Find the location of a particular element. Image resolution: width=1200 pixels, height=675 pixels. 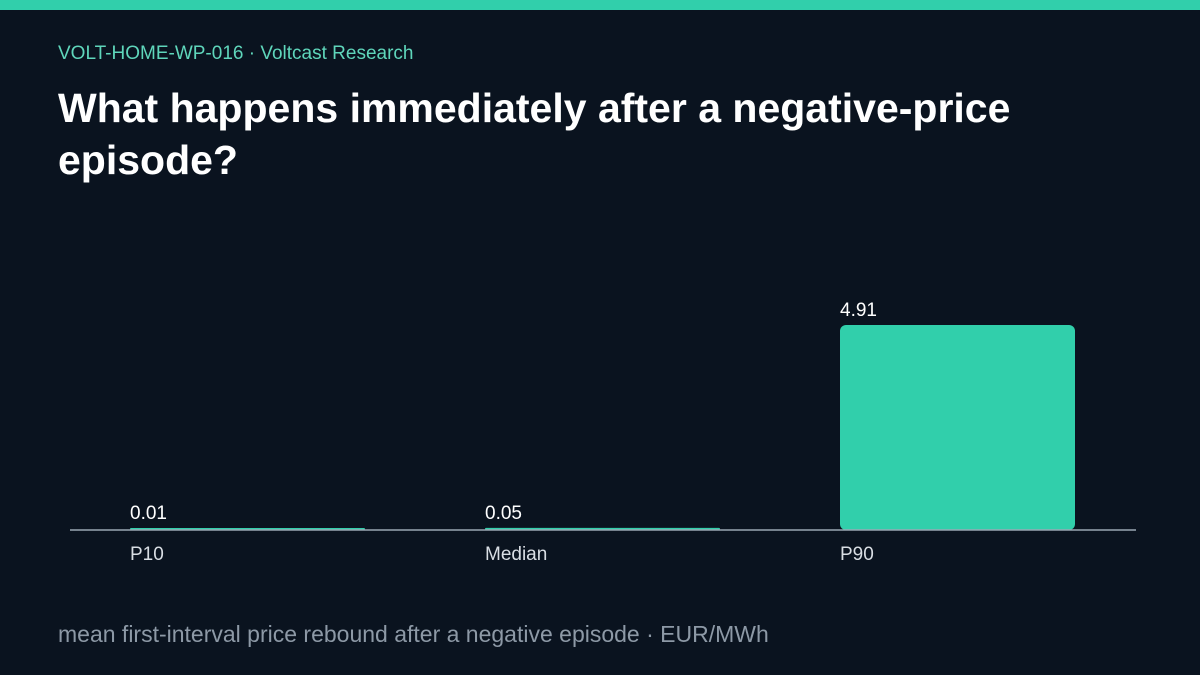

value-label: 4.91 is located at coordinates (858, 310).